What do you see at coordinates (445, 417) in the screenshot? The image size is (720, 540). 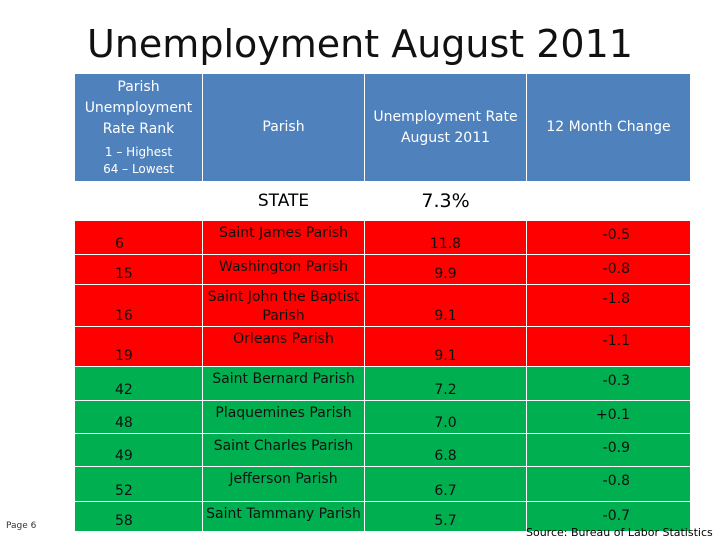 I see `rate-cell: 7.0` at bounding box center [445, 417].